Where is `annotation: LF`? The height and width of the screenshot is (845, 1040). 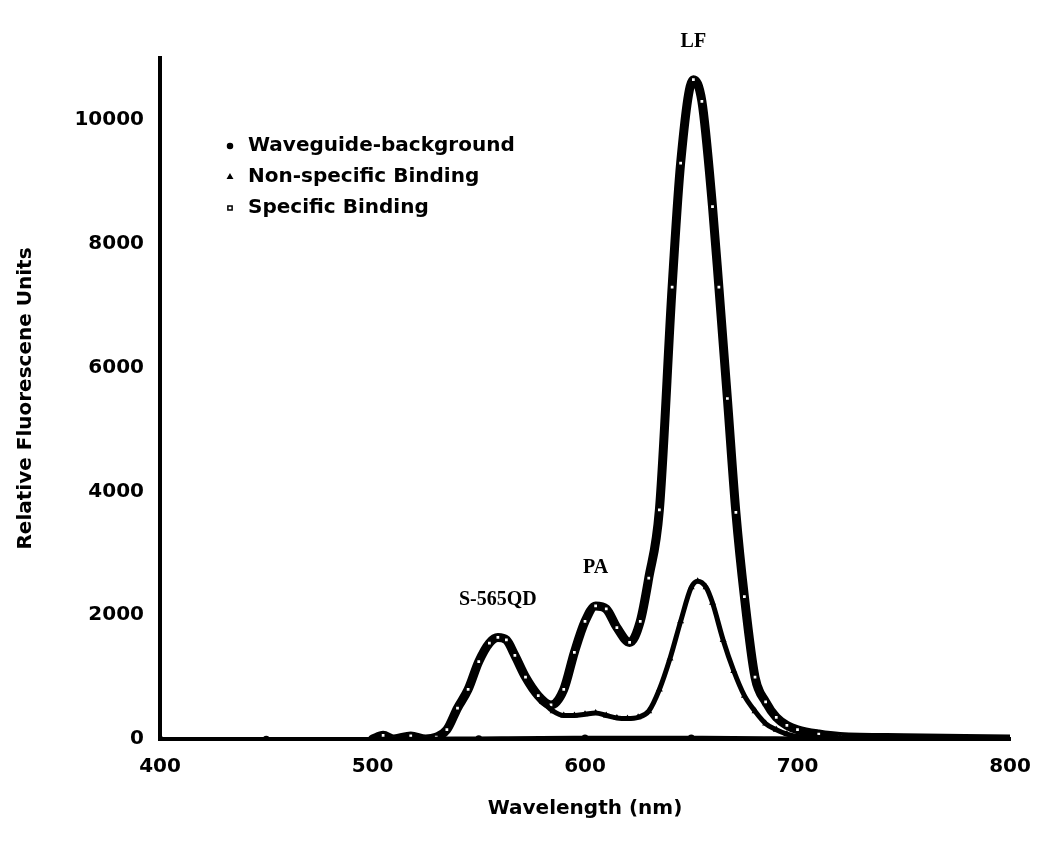
annotation: LF is located at coordinates (693, 39).